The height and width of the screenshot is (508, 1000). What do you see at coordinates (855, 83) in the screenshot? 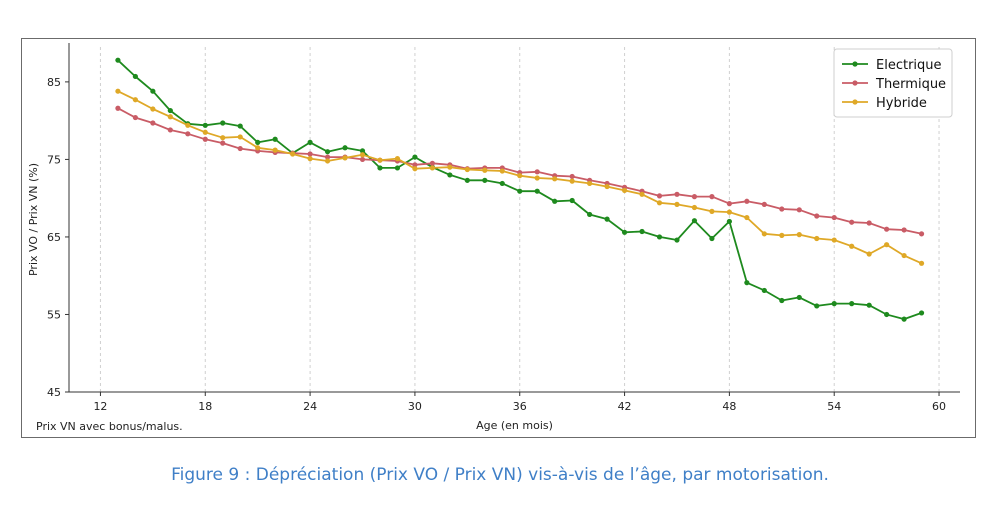
I see `legend-marker-thermique` at bounding box center [855, 83].